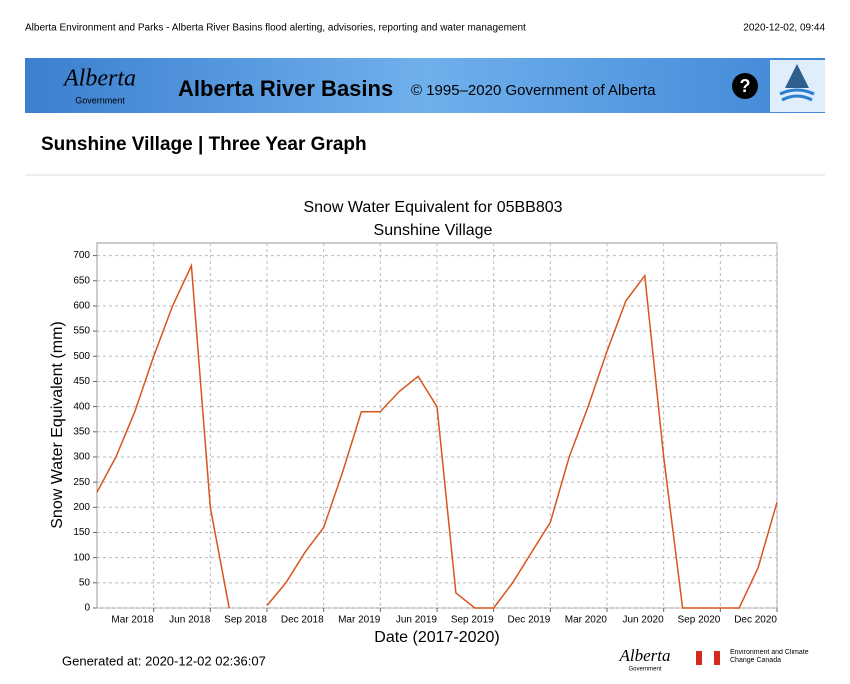 Image resolution: width=850 pixels, height=684 pixels. I want to click on x-tick-label: Mar 2020, so click(586, 620).